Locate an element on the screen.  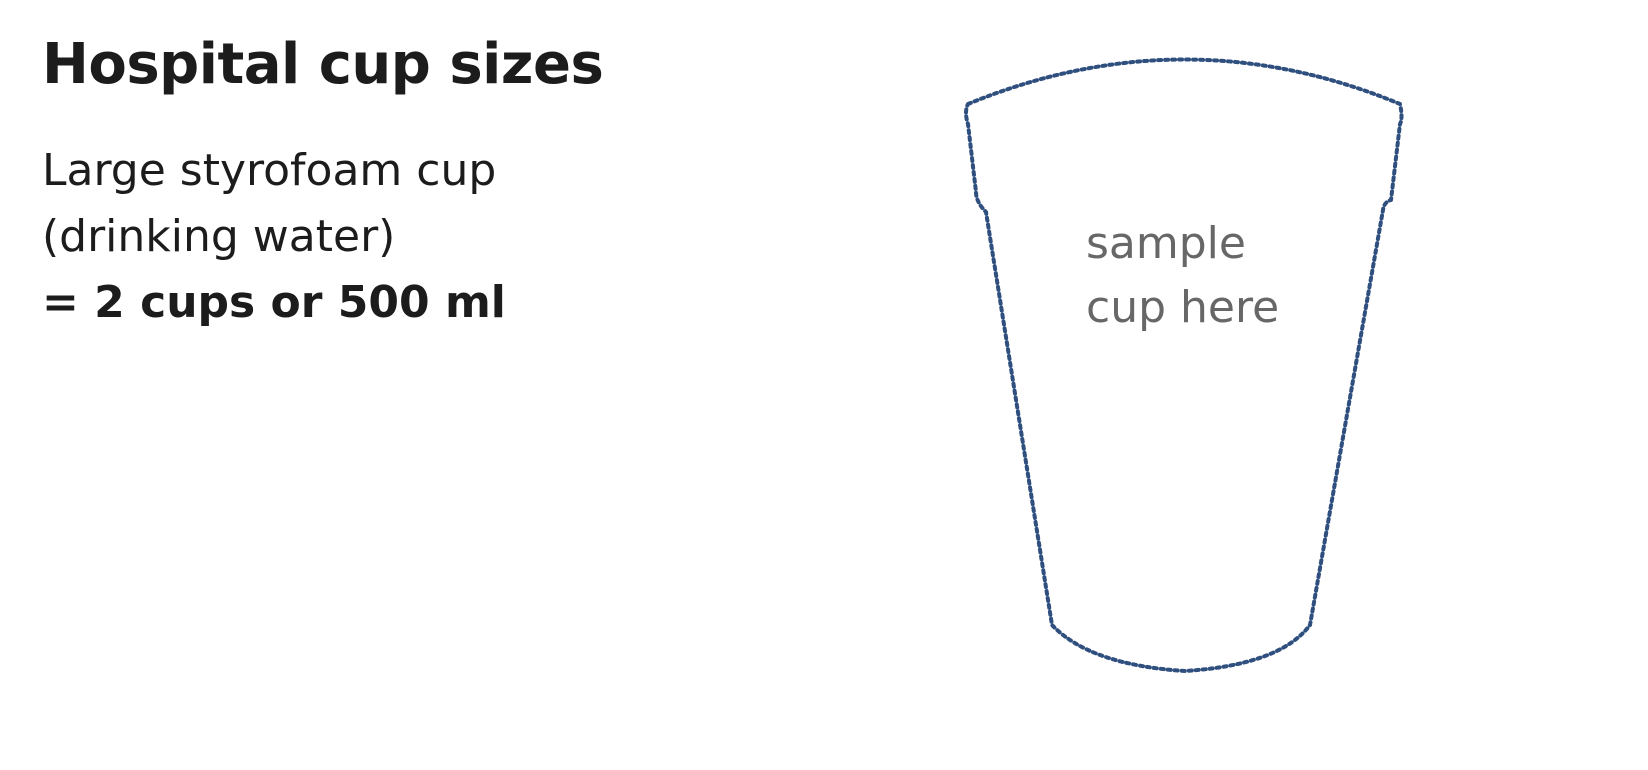
cup-name-line-1: Large styrofoam cup is located at coordinates (269, 170).